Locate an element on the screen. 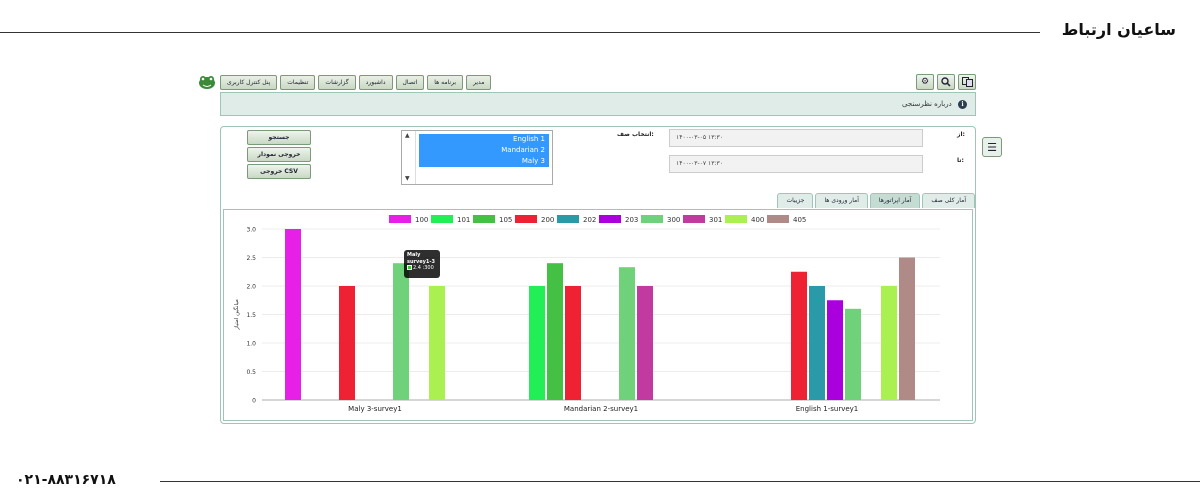 The height and width of the screenshot is (500, 1200). x-tick-label: Maly 3-survey1 is located at coordinates (375, 409).